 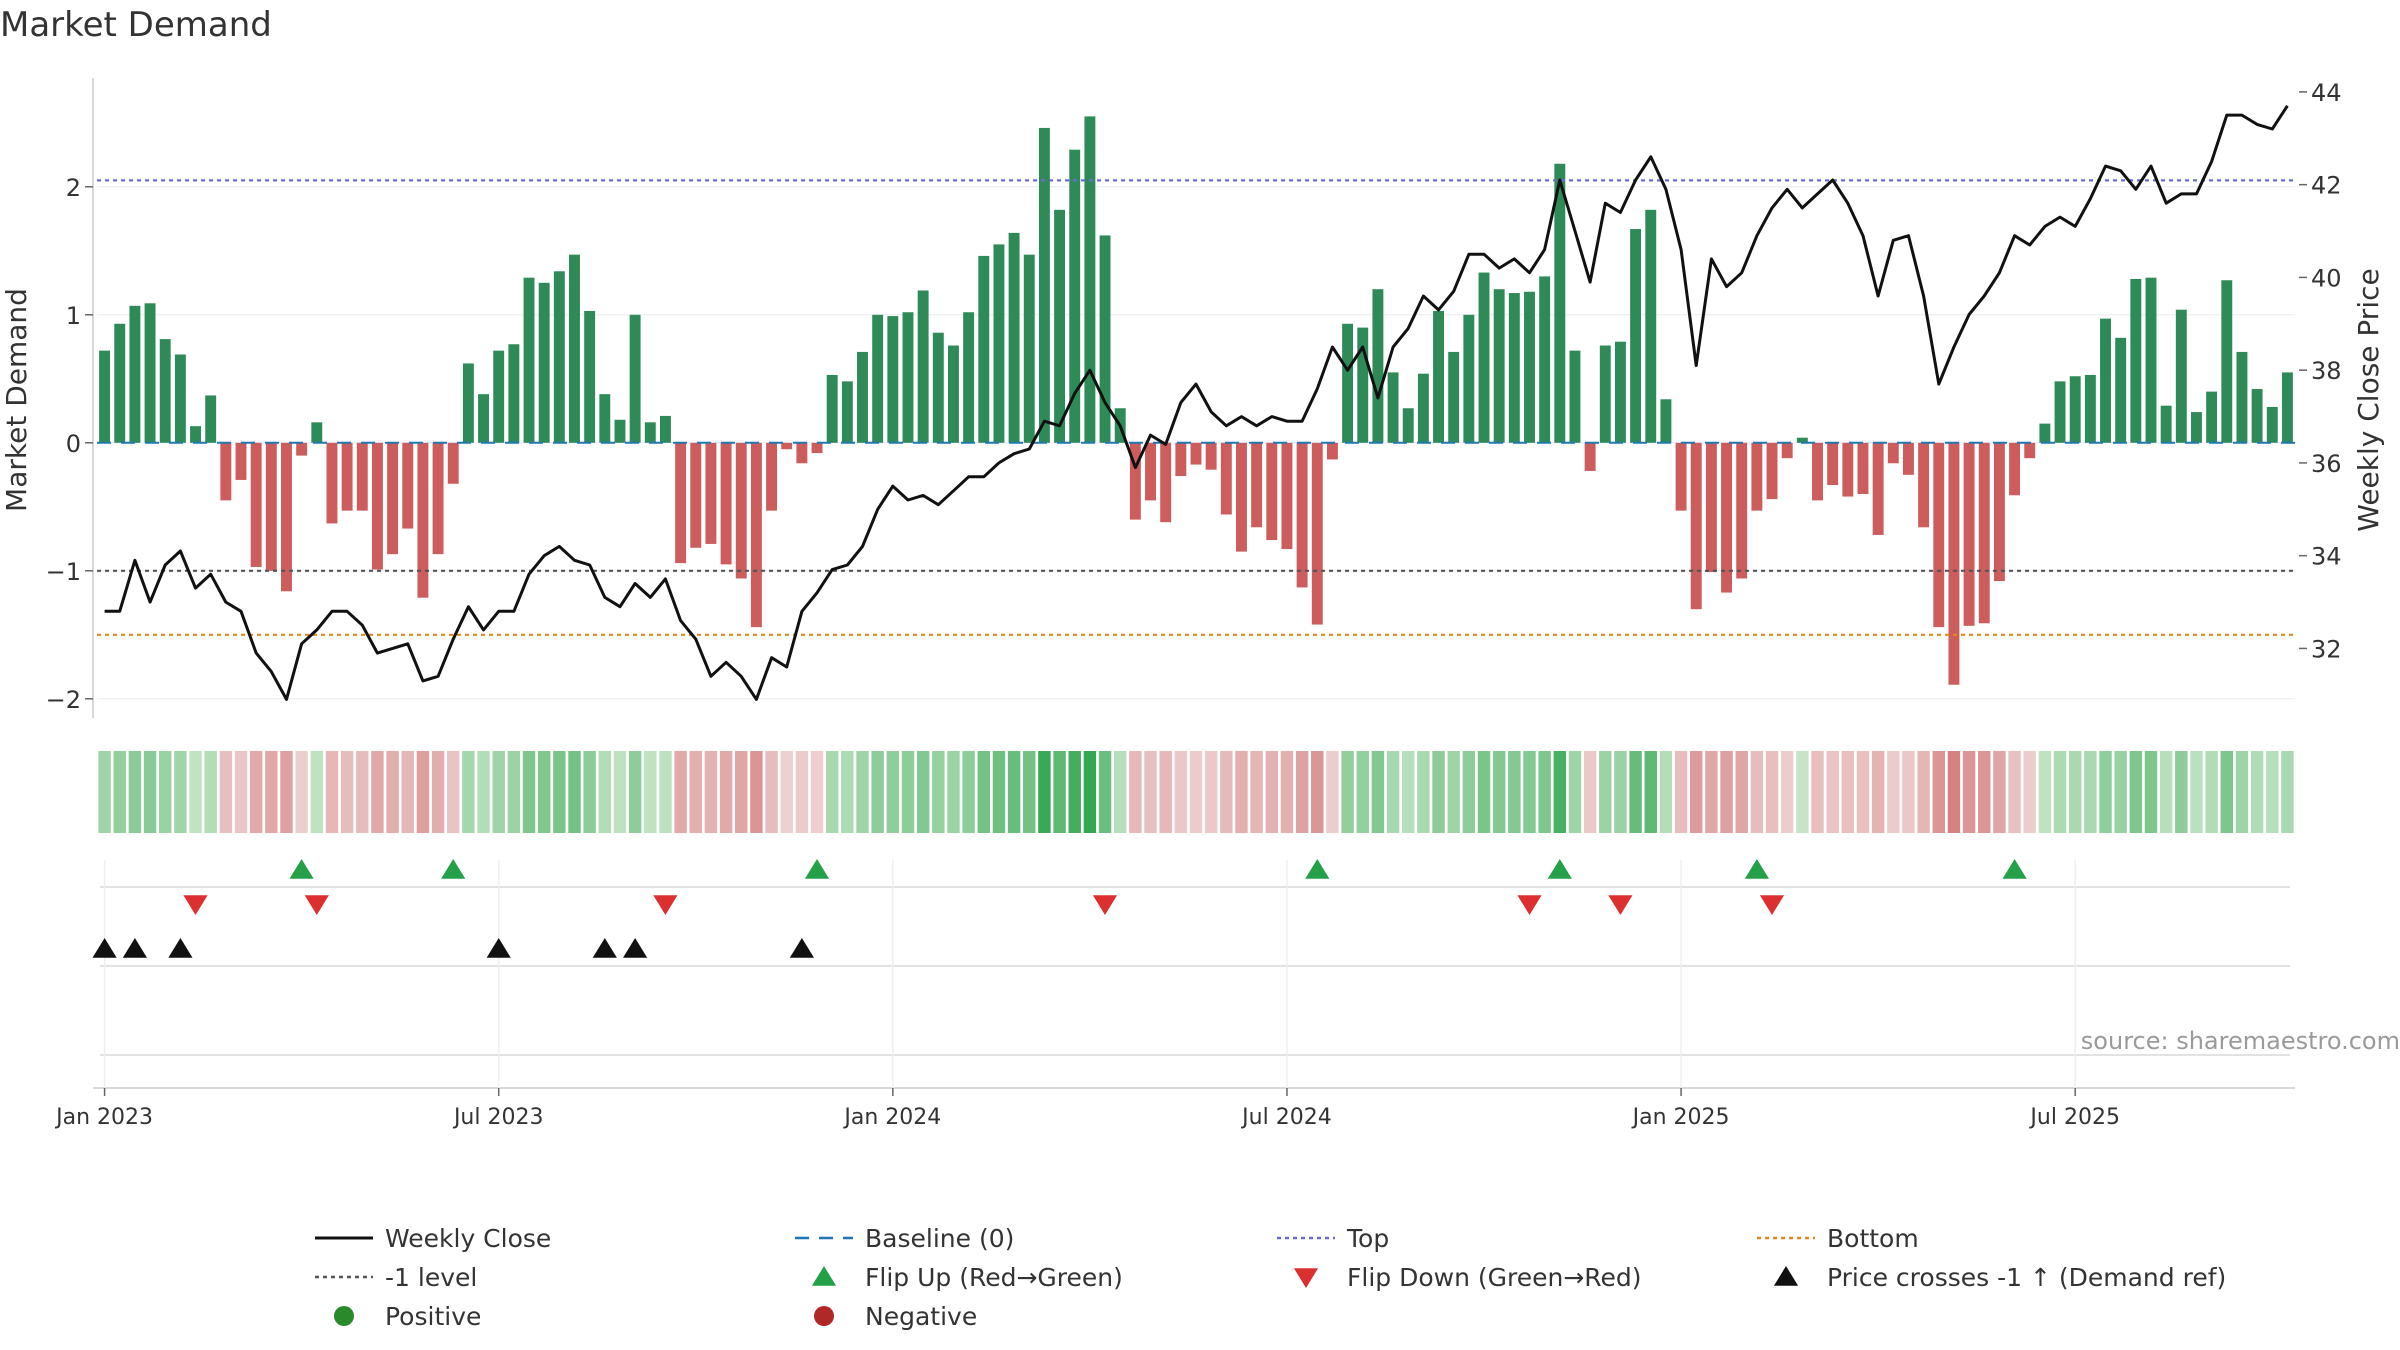 I want to click on legend-label: Price crosses -1 ↑ (Demand ref), so click(x=2026, y=1277).